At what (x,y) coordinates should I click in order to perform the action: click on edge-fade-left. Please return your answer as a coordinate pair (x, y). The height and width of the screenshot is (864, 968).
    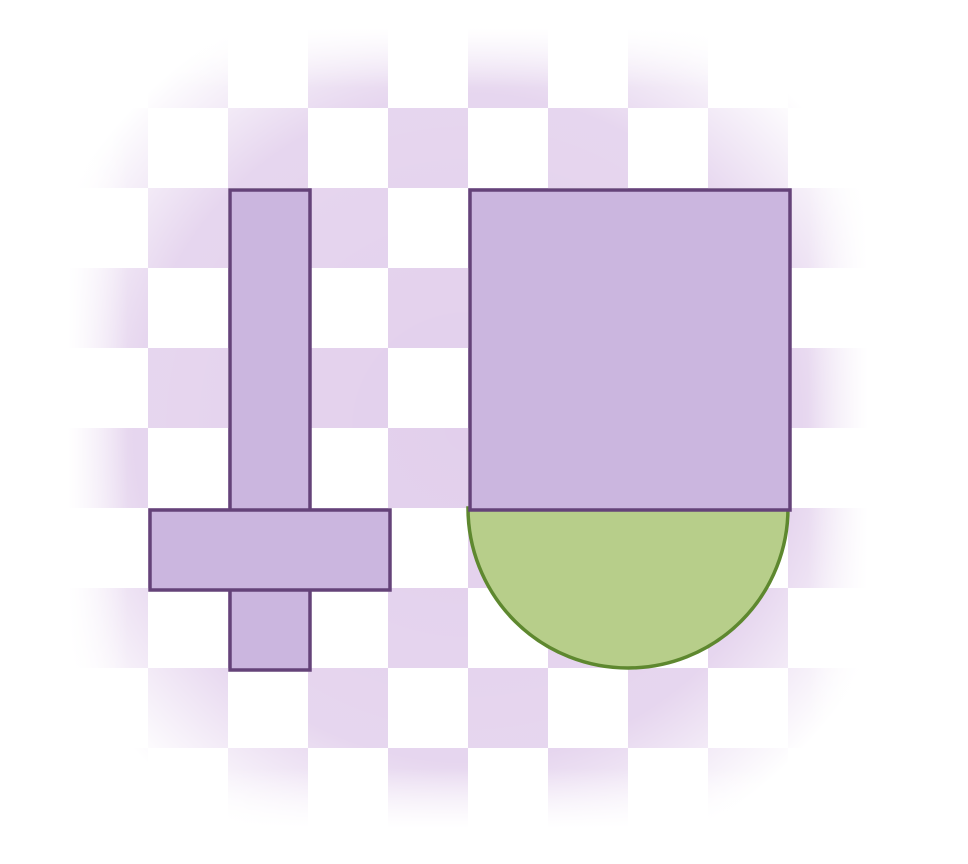
    Looking at the image, I should click on (98, 428).